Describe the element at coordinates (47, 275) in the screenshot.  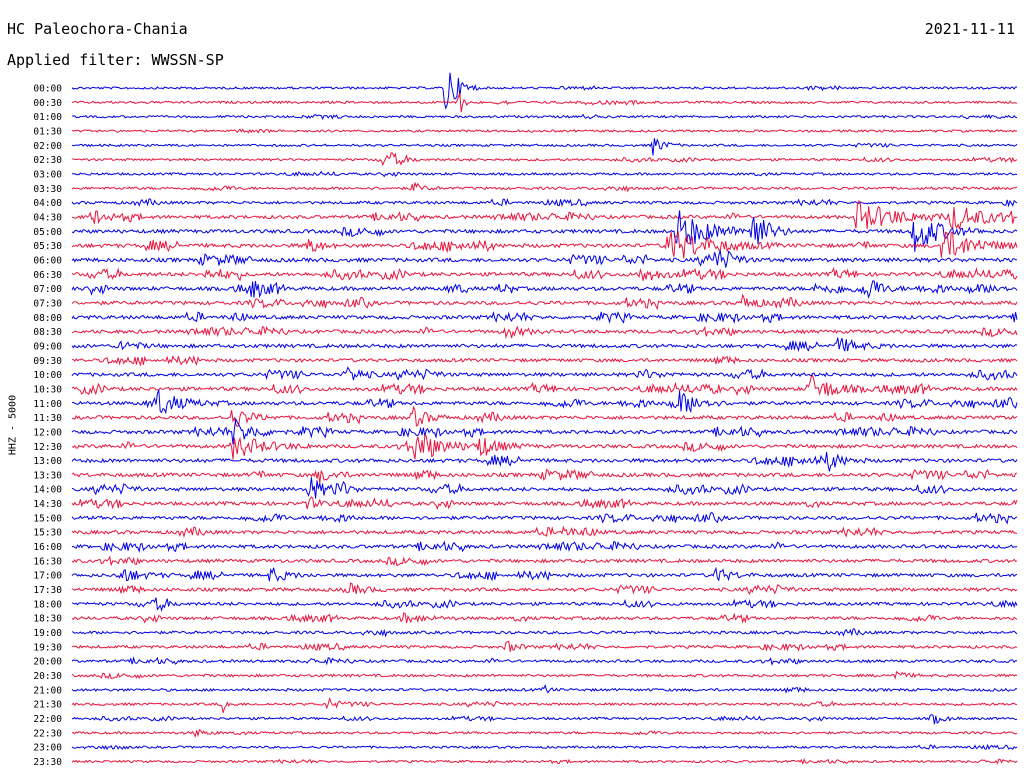
I see `time-tick-label: 06:30` at that location.